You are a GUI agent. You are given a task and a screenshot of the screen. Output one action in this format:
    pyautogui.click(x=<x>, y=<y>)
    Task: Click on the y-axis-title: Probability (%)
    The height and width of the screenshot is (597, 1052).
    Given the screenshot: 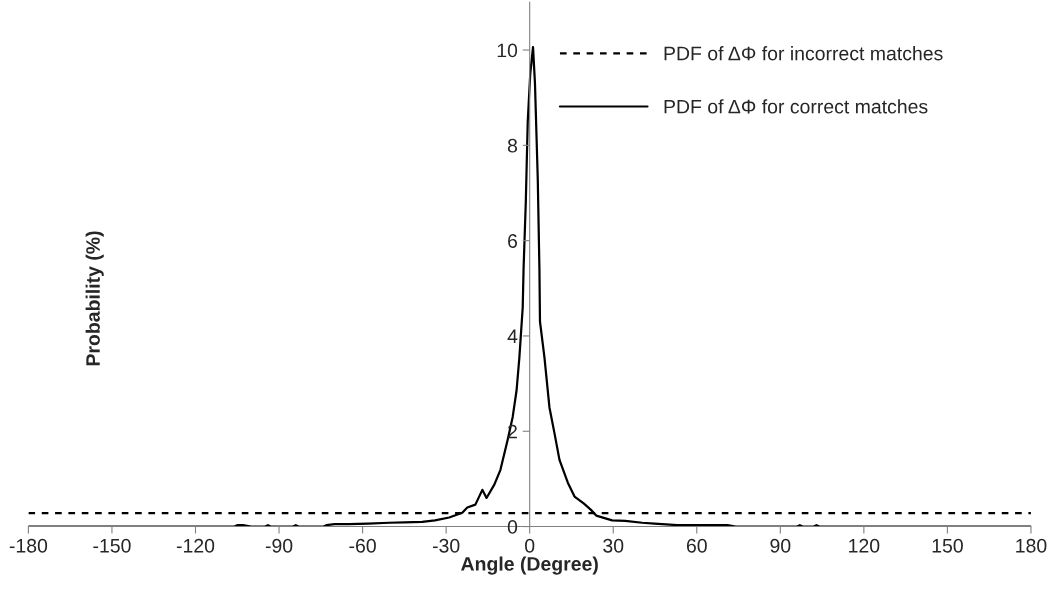 What is the action you would take?
    pyautogui.click(x=94, y=298)
    